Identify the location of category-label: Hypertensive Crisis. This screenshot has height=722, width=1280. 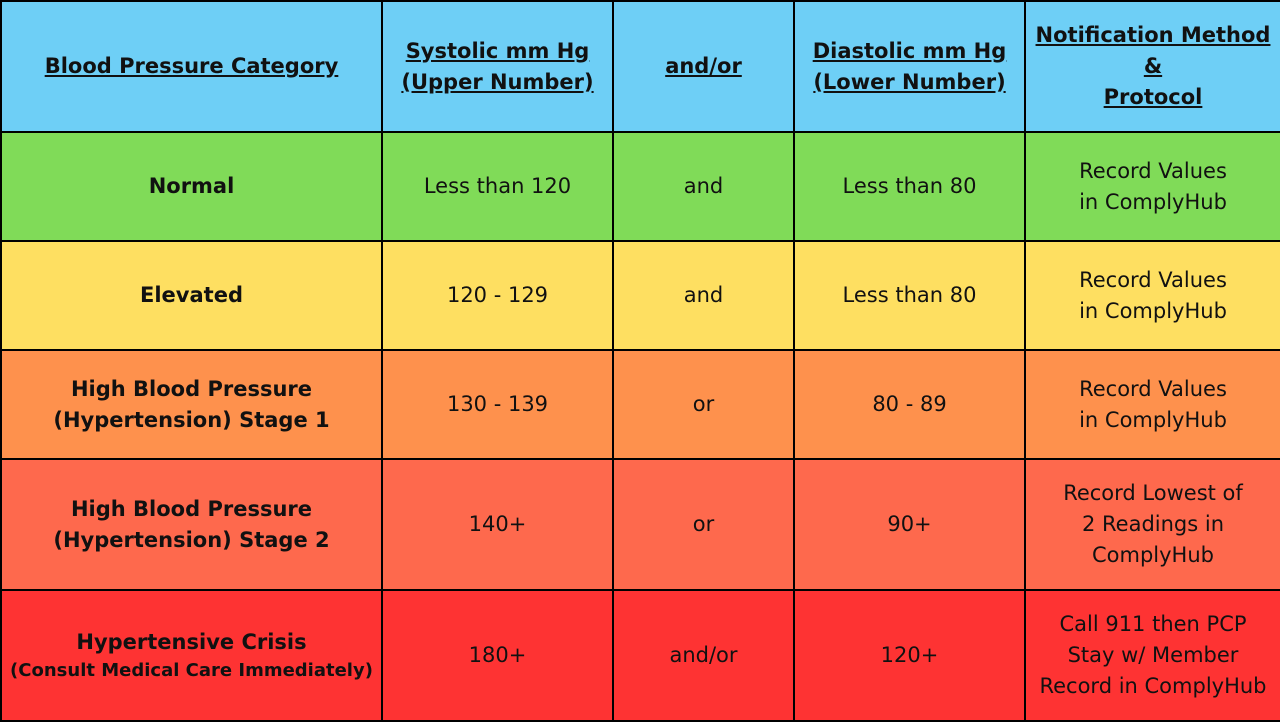
(191, 642).